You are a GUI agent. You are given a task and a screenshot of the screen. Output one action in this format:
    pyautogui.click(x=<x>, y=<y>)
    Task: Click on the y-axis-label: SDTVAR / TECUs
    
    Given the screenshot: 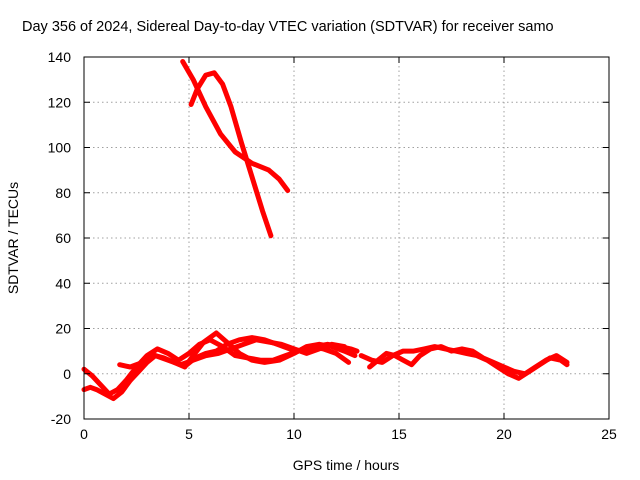 What is the action you would take?
    pyautogui.click(x=13, y=238)
    